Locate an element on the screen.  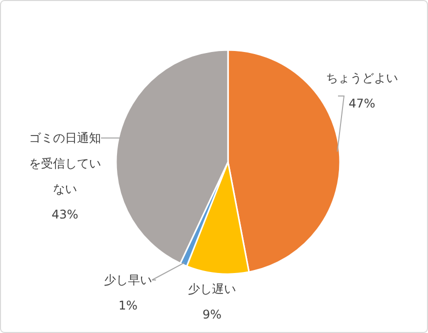
slice-label: ゴミの日通知を受信していない is located at coordinates (65, 163).